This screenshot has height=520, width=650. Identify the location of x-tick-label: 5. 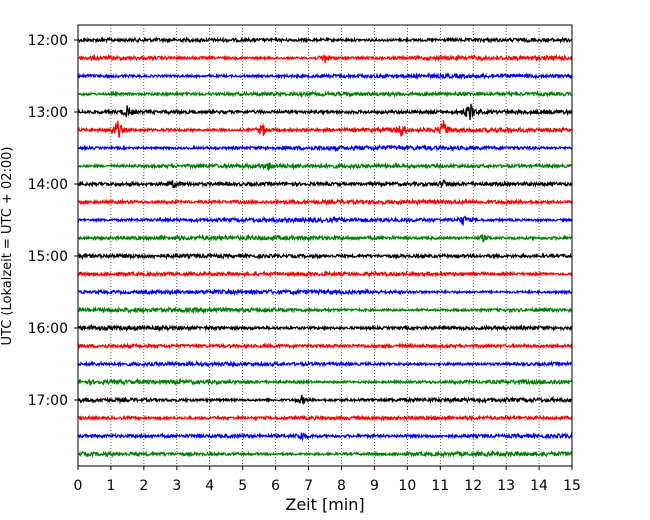
(242, 486).